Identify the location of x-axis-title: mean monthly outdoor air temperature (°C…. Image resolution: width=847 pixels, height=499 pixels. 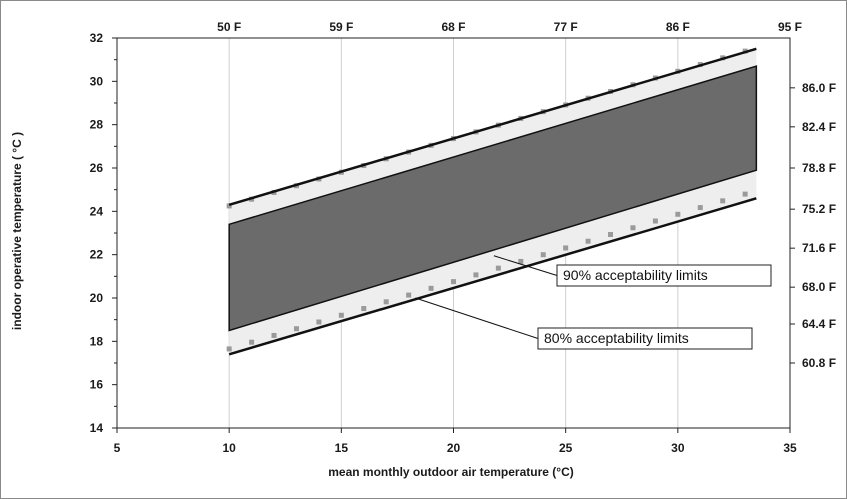
(451, 472).